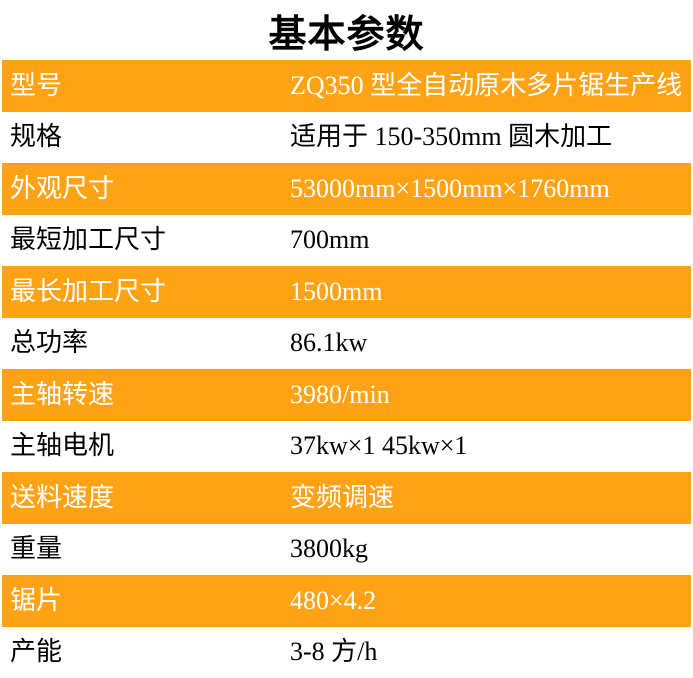 The height and width of the screenshot is (678, 693). I want to click on param-value: ZQ350 型全自动原木多片锯生产线, so click(486, 85).